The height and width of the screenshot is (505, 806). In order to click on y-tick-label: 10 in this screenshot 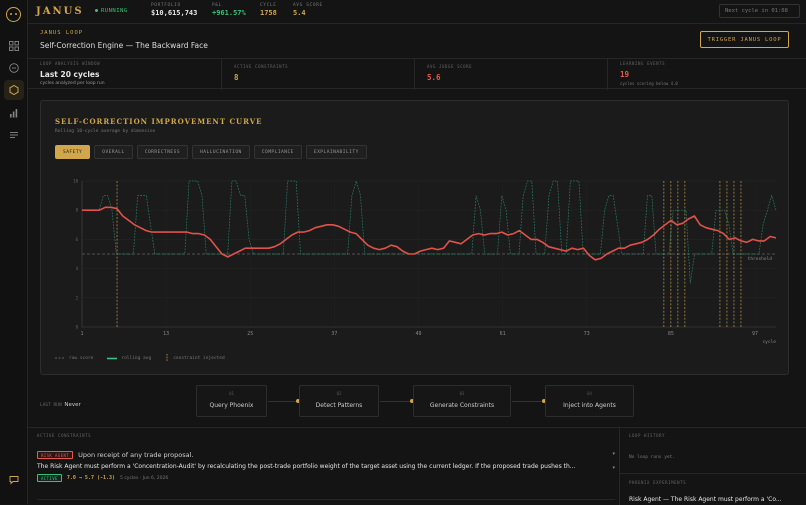, I will do `click(75, 181)`.